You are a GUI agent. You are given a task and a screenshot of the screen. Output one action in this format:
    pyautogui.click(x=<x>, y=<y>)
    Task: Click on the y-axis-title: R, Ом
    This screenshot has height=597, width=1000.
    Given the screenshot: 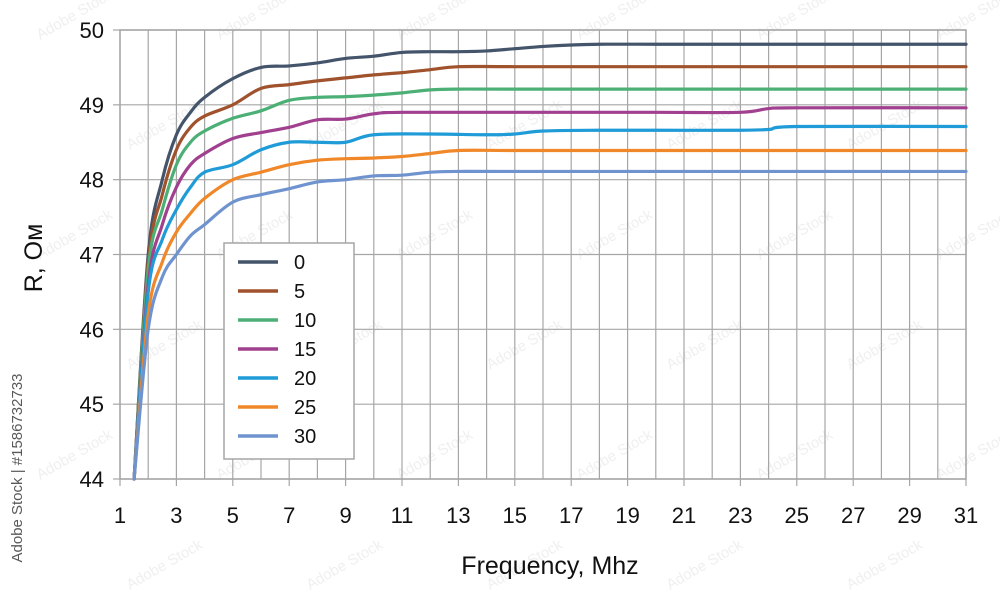 What is the action you would take?
    pyautogui.click(x=34, y=258)
    